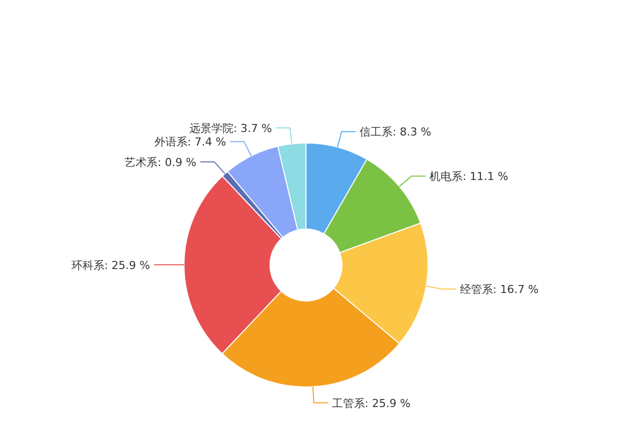  What do you see at coordinates (499, 289) in the screenshot?
I see `slice-label: 经管系: 16.7 %` at bounding box center [499, 289].